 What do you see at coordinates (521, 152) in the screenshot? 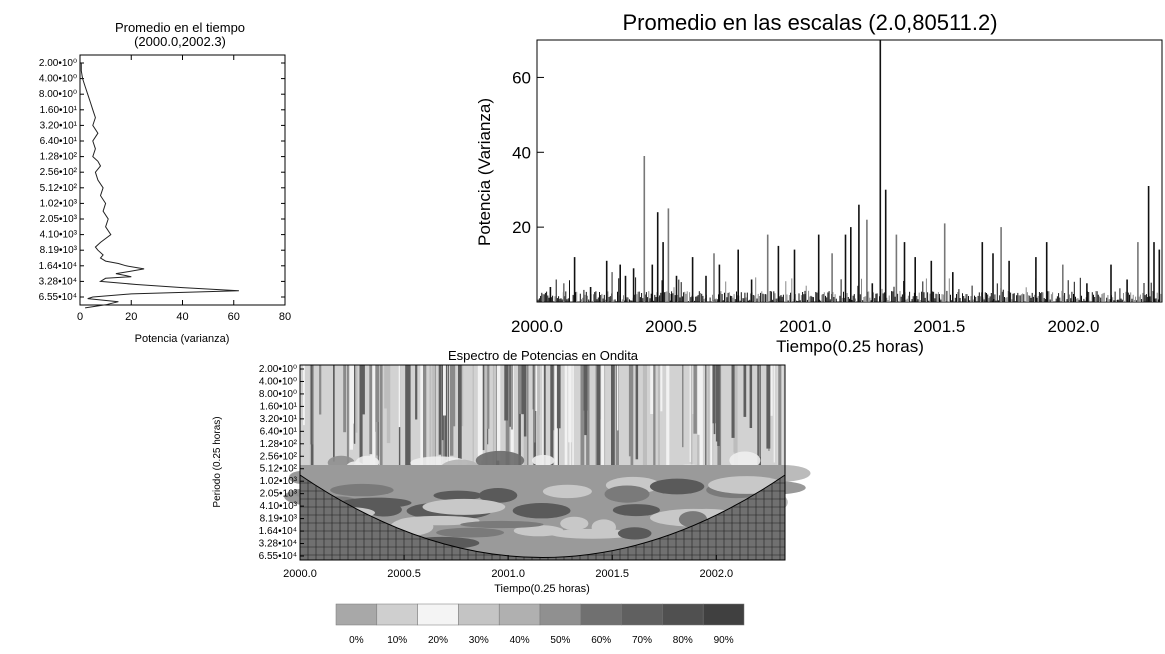
I see `y-tick-label: 40` at bounding box center [521, 152].